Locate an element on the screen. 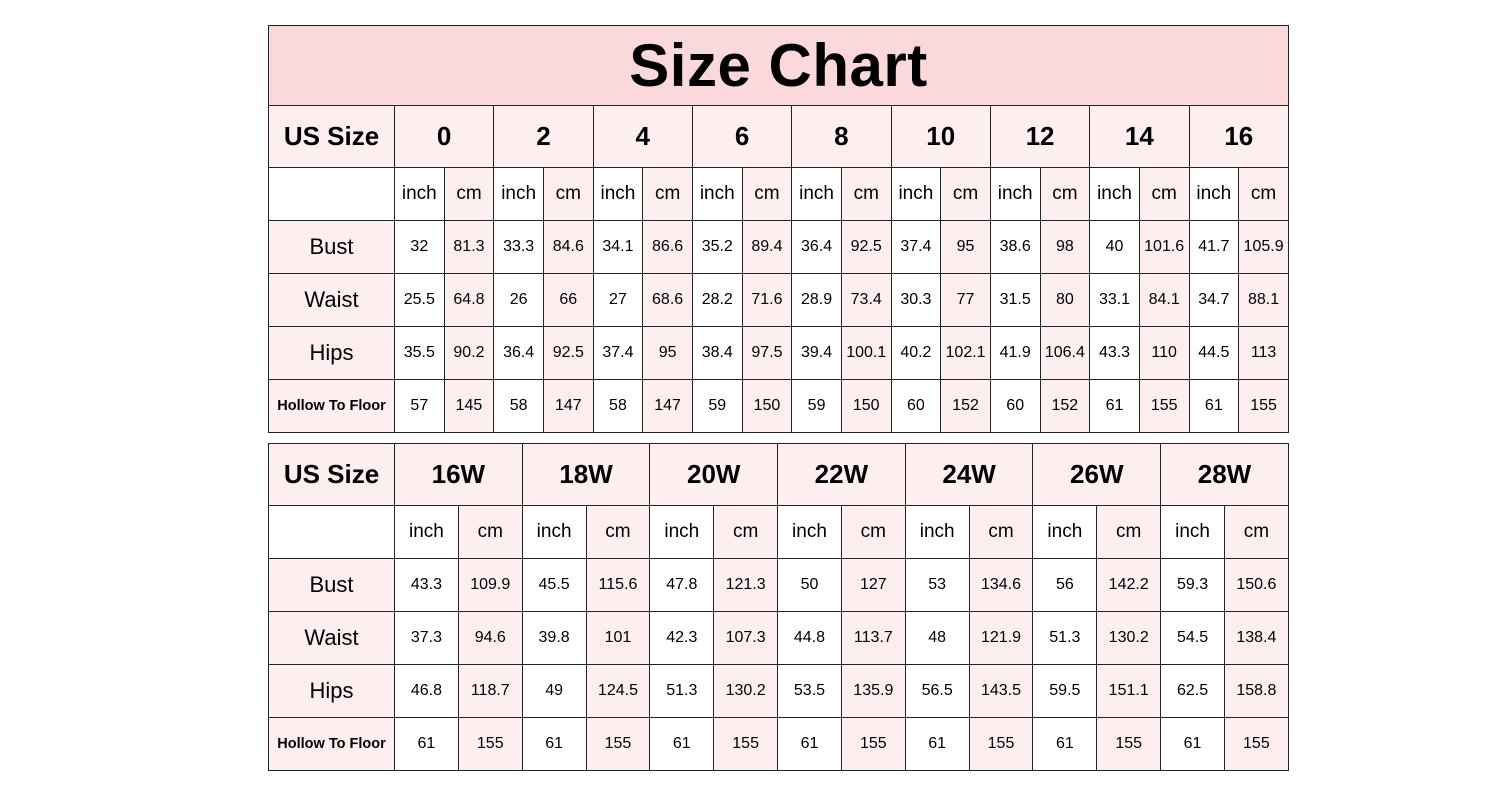 This screenshot has height=800, width=1500. size-heading: 14 is located at coordinates (1139, 136).